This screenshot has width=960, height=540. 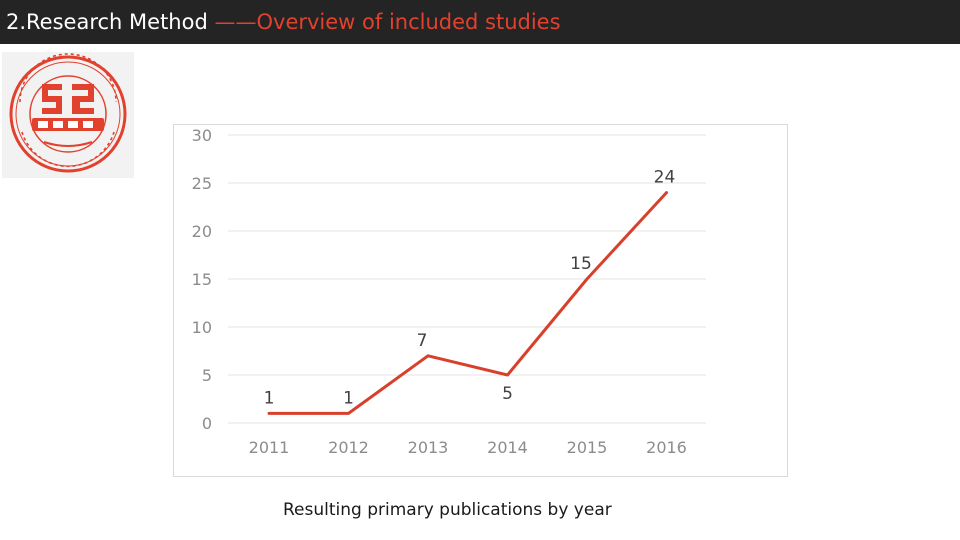 What do you see at coordinates (428, 447) in the screenshot?
I see `x-tick-label: 2013` at bounding box center [428, 447].